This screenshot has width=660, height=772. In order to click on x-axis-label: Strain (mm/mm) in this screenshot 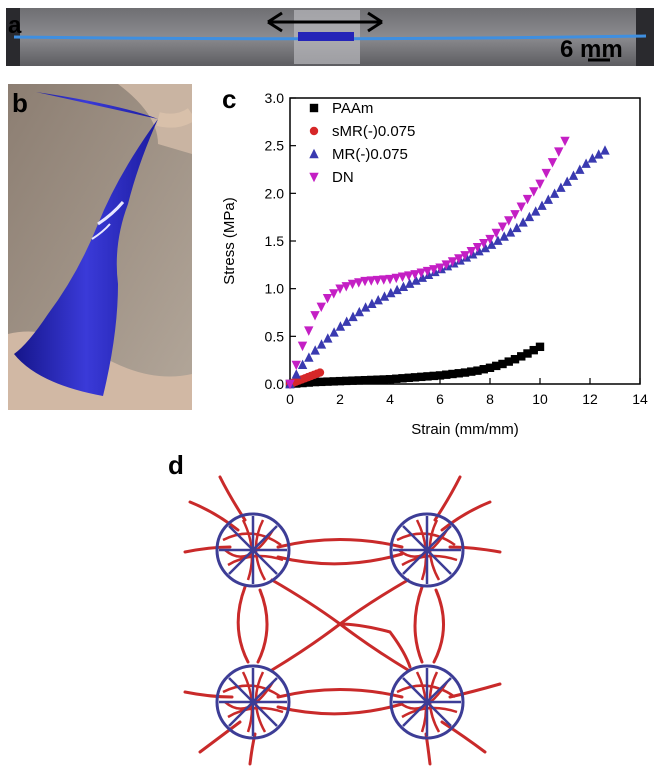, I will do `click(465, 429)`.